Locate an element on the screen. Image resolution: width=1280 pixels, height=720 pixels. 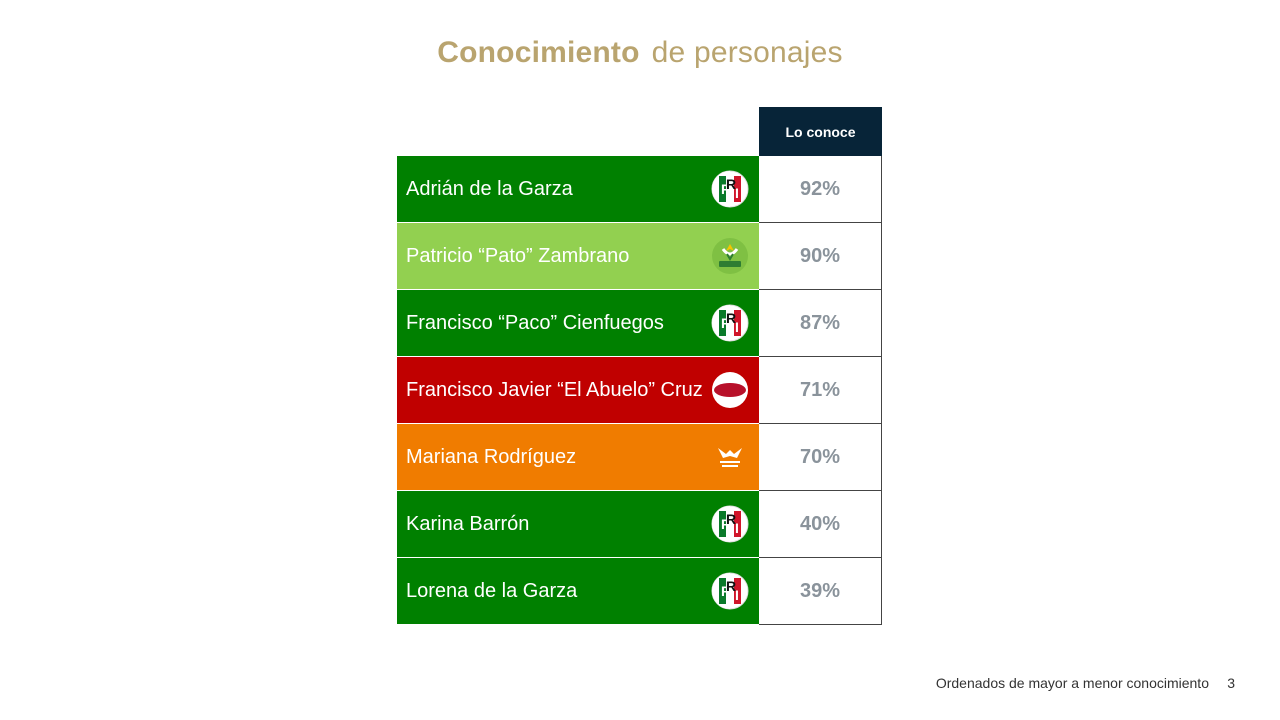
column-header-lo-conoce: Lo conoce is located at coordinates (820, 131).